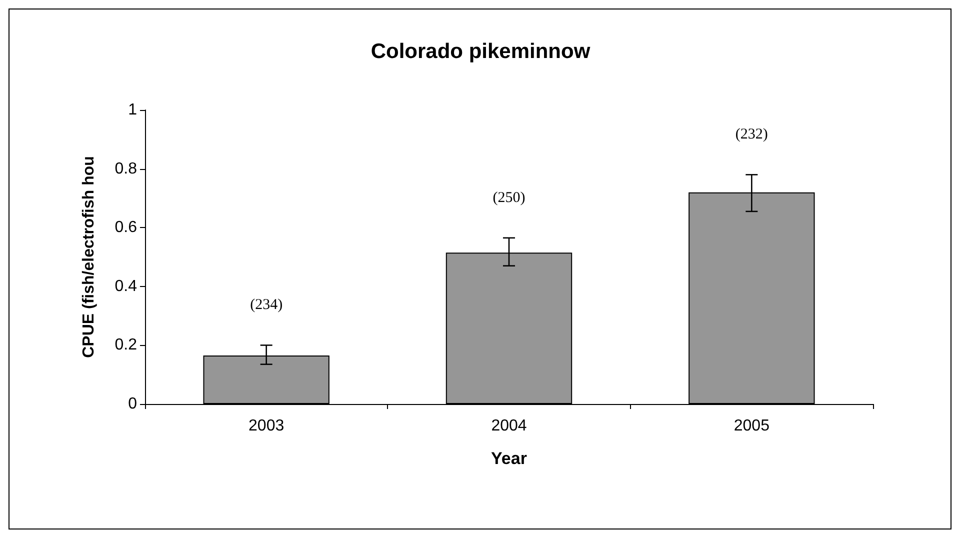 Image resolution: width=961 pixels, height=539 pixels. What do you see at coordinates (126, 169) in the screenshot?
I see `y-tick-label: 0.8` at bounding box center [126, 169].